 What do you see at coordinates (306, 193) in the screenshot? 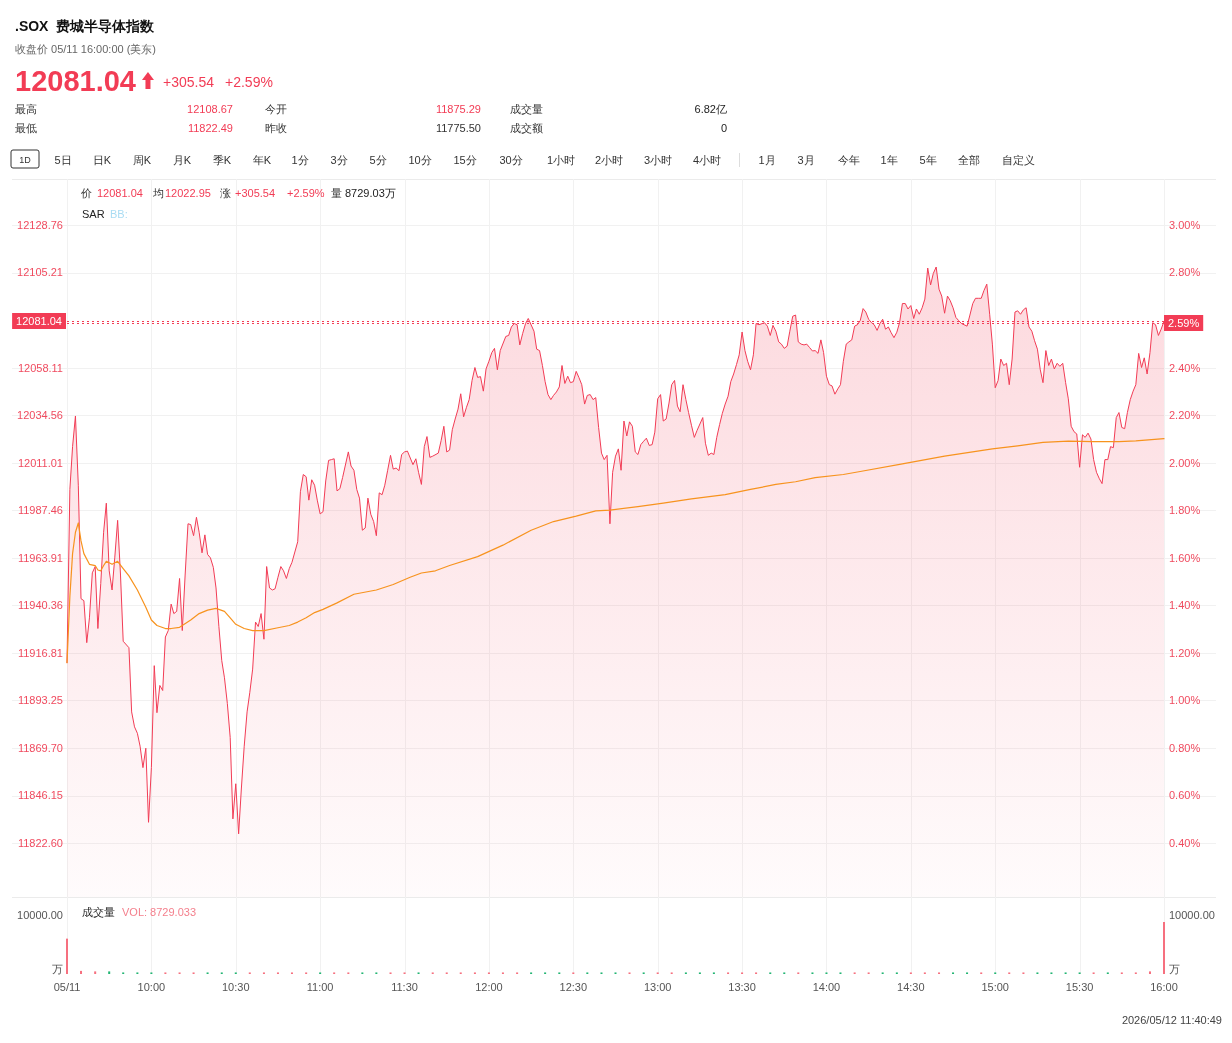
I see `annotation: +2.59%` at bounding box center [306, 193].